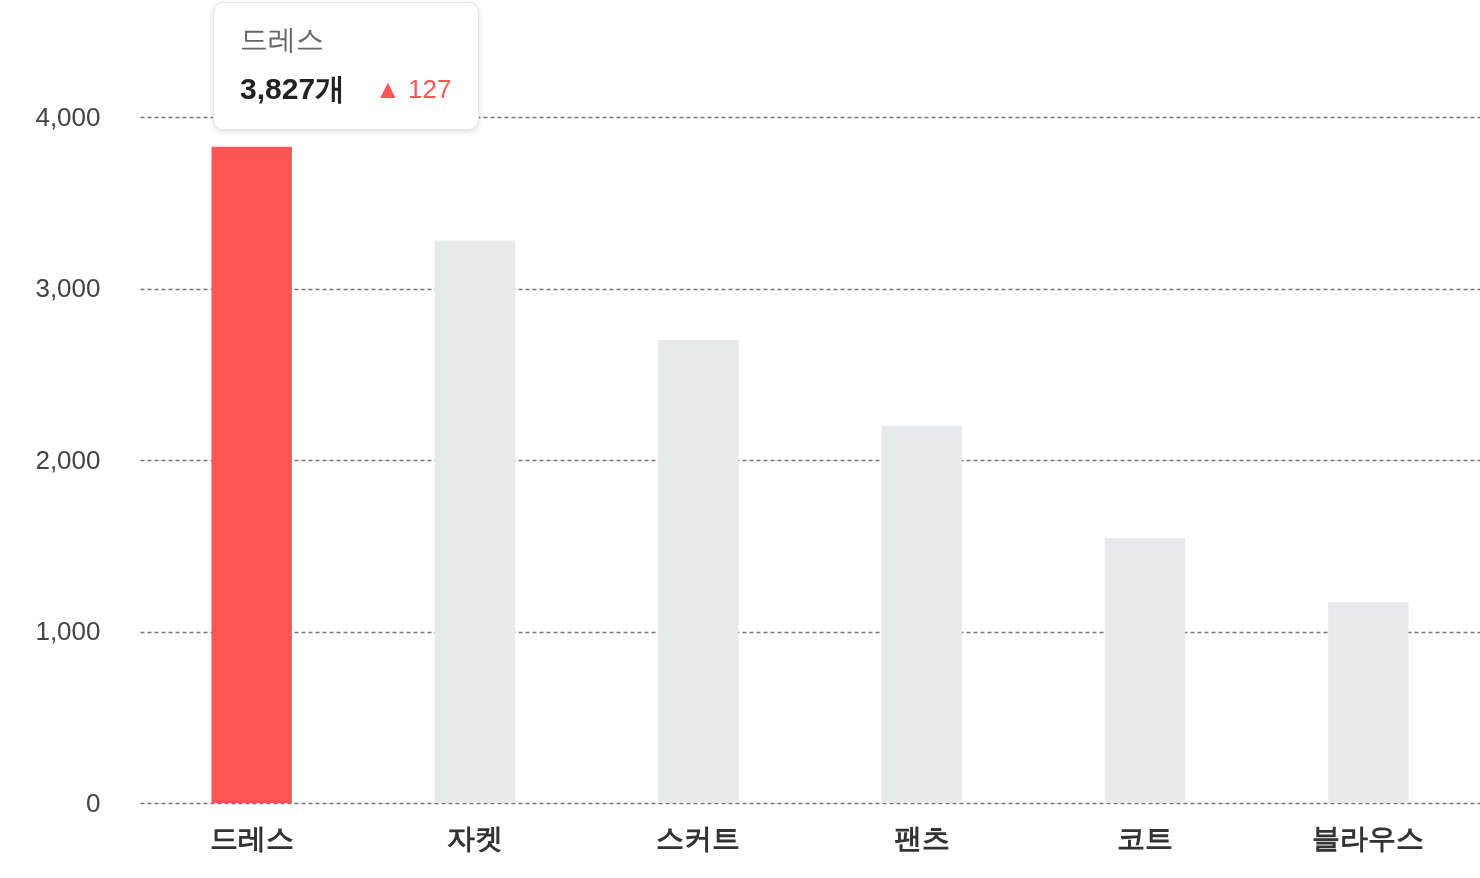 The width and height of the screenshot is (1480, 878). What do you see at coordinates (68, 288) in the screenshot?
I see `y-tick-label: 3,000` at bounding box center [68, 288].